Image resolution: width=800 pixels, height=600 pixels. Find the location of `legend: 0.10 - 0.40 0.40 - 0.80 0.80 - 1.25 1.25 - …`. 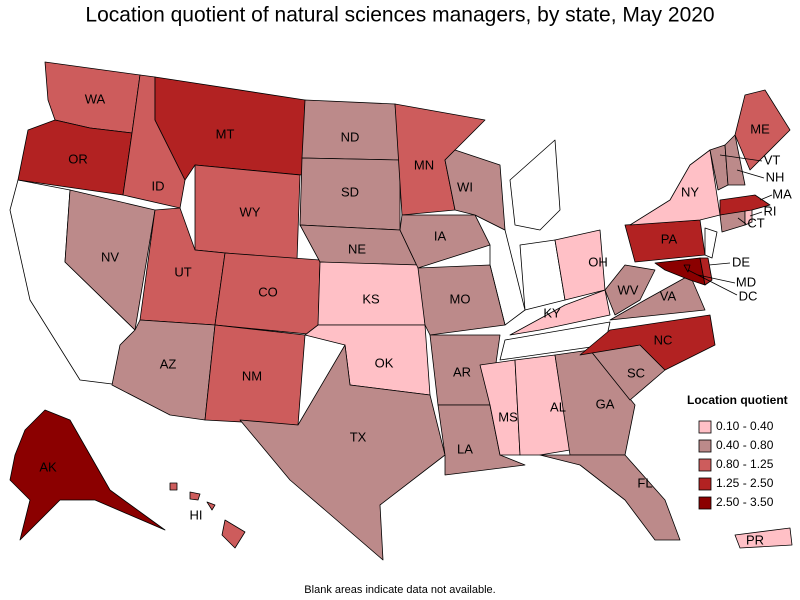

legend: 0.10 - 0.40 0.40 - 0.80 0.80 - 1.25 1.25 - … is located at coordinates (736, 464).